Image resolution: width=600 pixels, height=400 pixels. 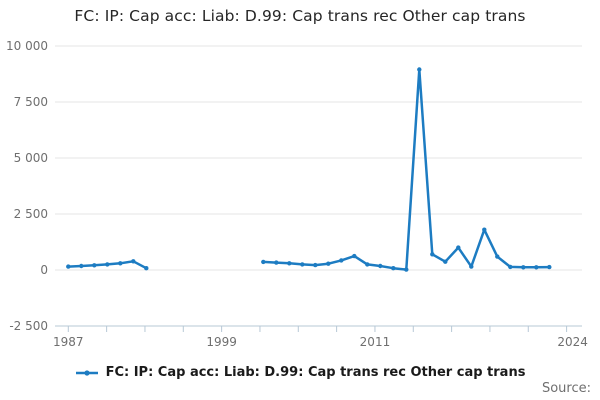 What do you see at coordinates (68, 342) in the screenshot?
I see `x-axis-tick-label: 1987` at bounding box center [68, 342].